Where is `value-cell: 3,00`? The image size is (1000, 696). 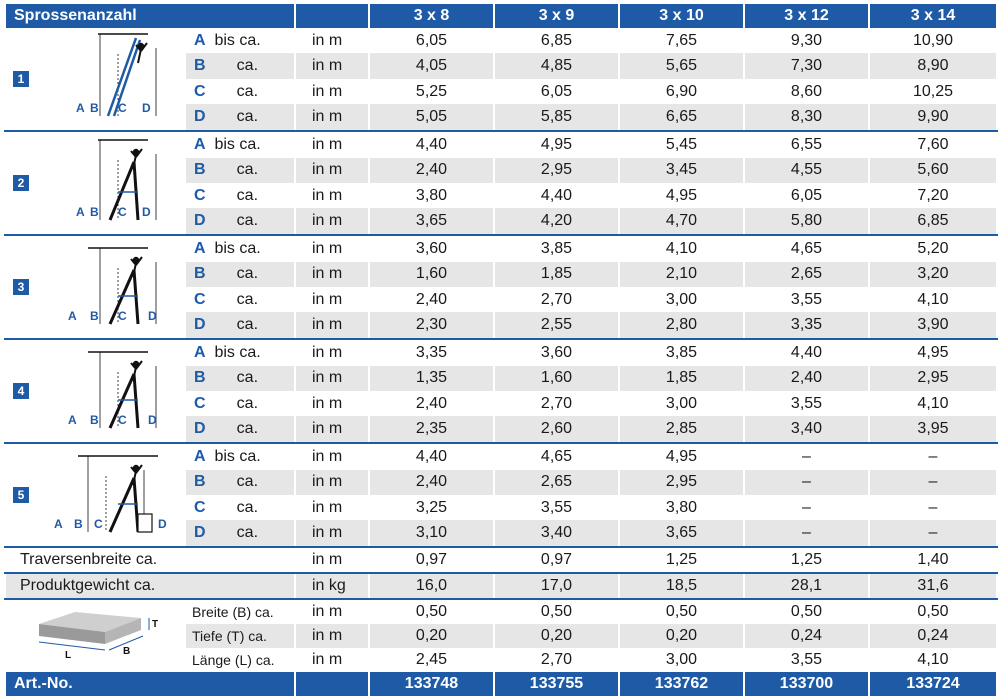 value-cell: 3,00 is located at coordinates (681, 299).